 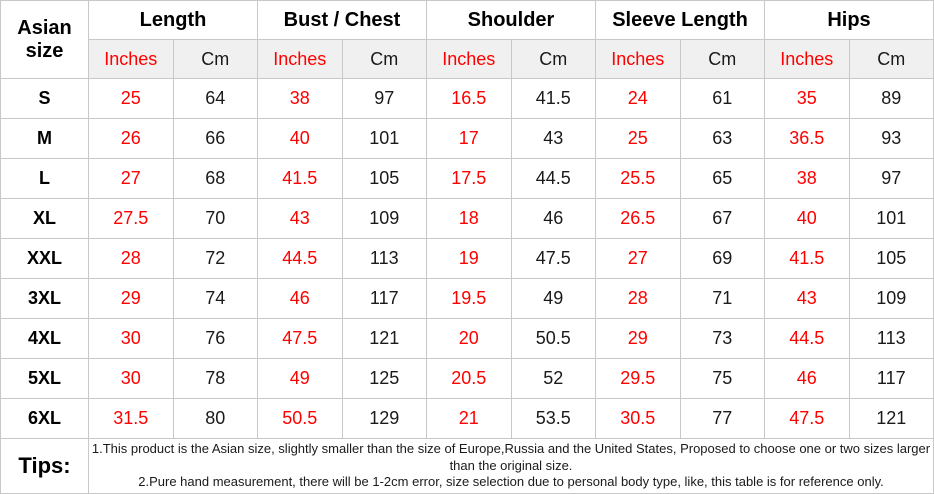 I want to click on value-cell-inches: 19.5, so click(x=469, y=298).